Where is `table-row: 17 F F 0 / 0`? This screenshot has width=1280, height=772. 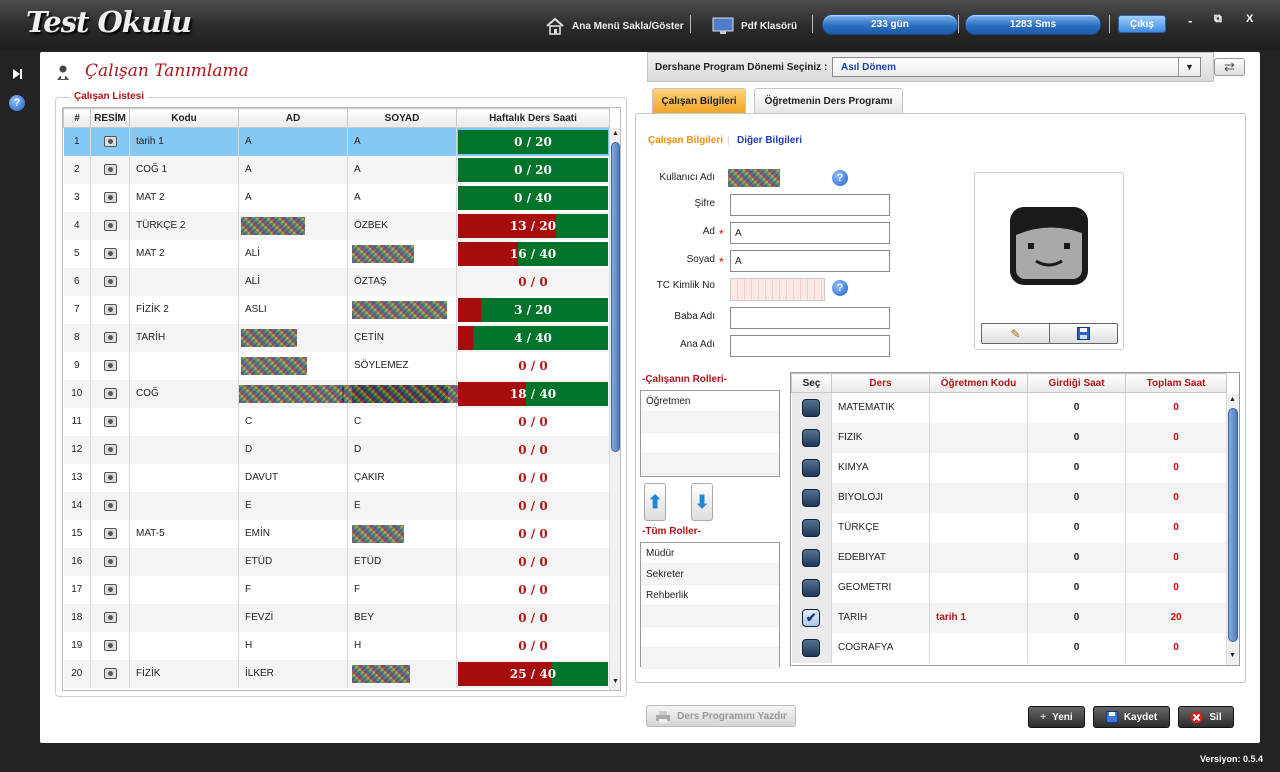 table-row: 17 F F 0 / 0 is located at coordinates (336, 589).